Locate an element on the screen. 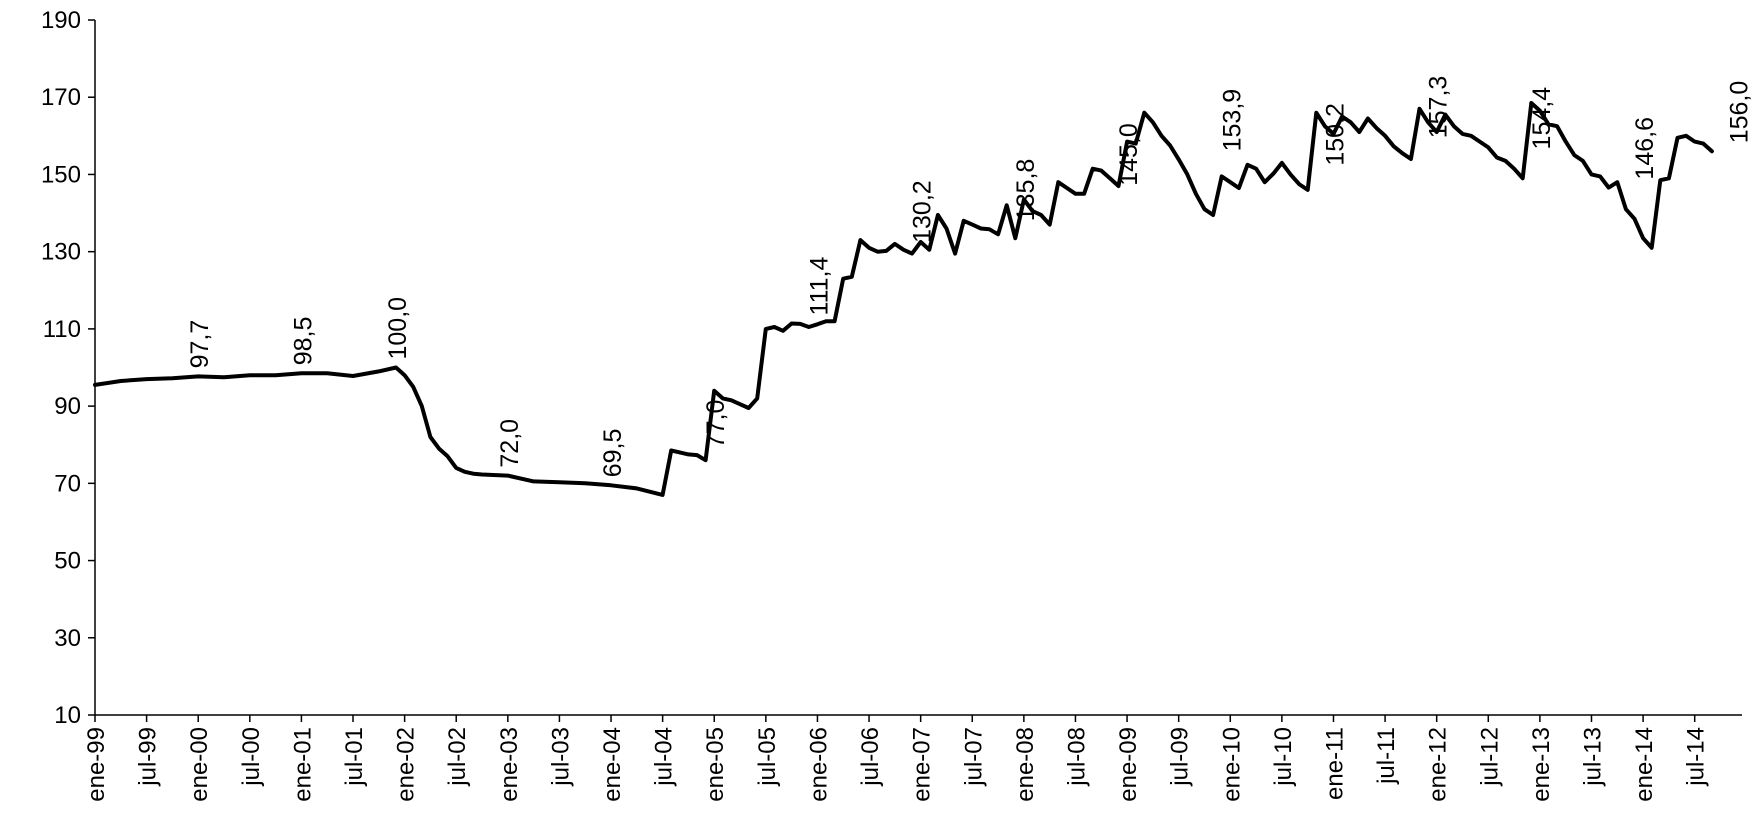 The image size is (1762, 818). x-tick-label: jul-01 is located at coordinates (354, 757).